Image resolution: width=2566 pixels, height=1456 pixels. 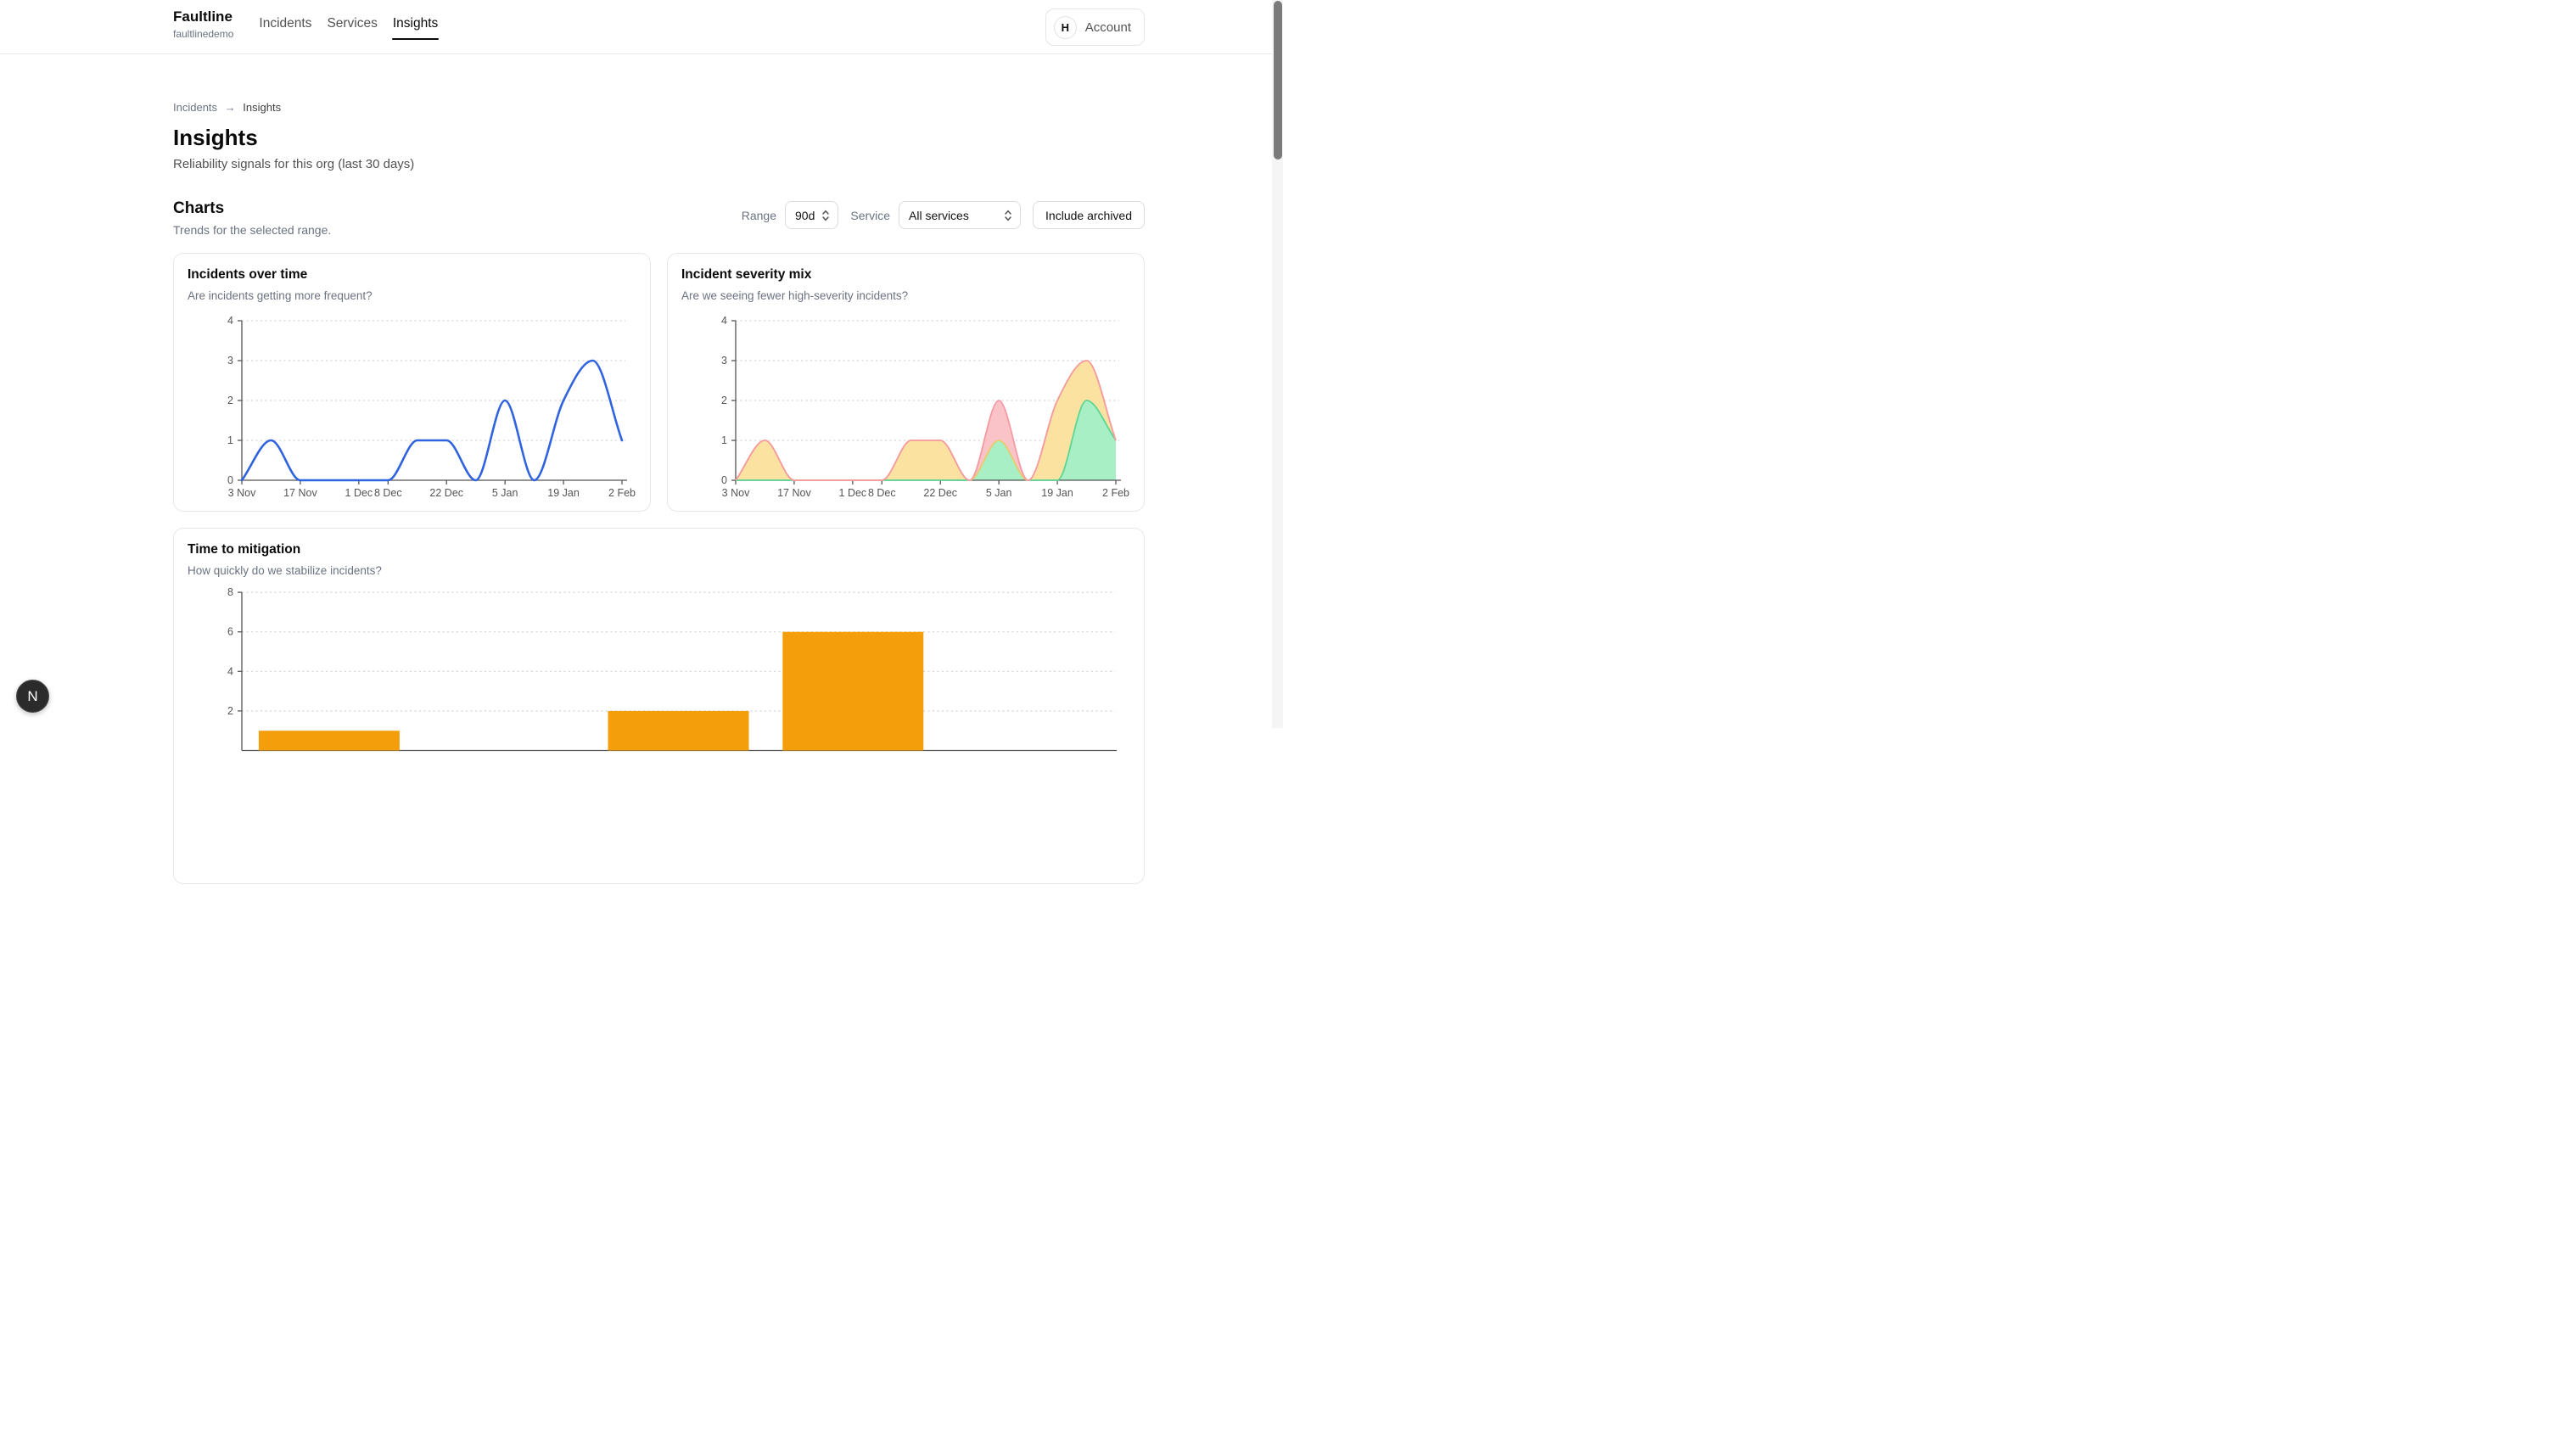 I want to click on range-label: Range, so click(x=758, y=215).